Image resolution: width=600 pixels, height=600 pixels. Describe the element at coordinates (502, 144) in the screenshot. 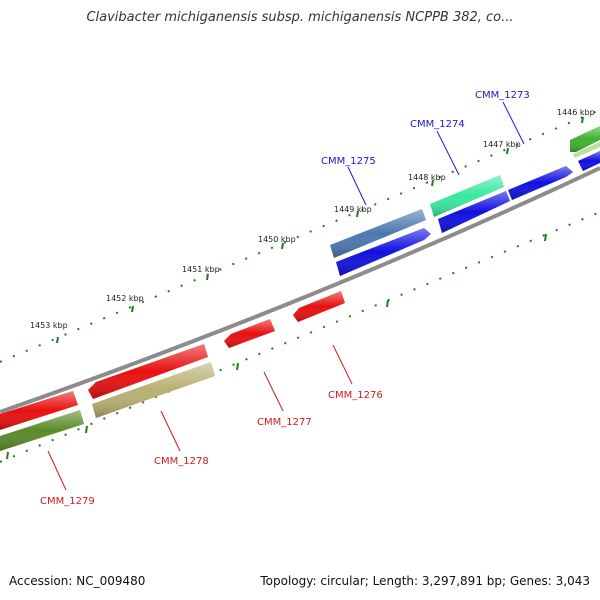

I see `kbp-label-1447: 1447 kbp` at that location.